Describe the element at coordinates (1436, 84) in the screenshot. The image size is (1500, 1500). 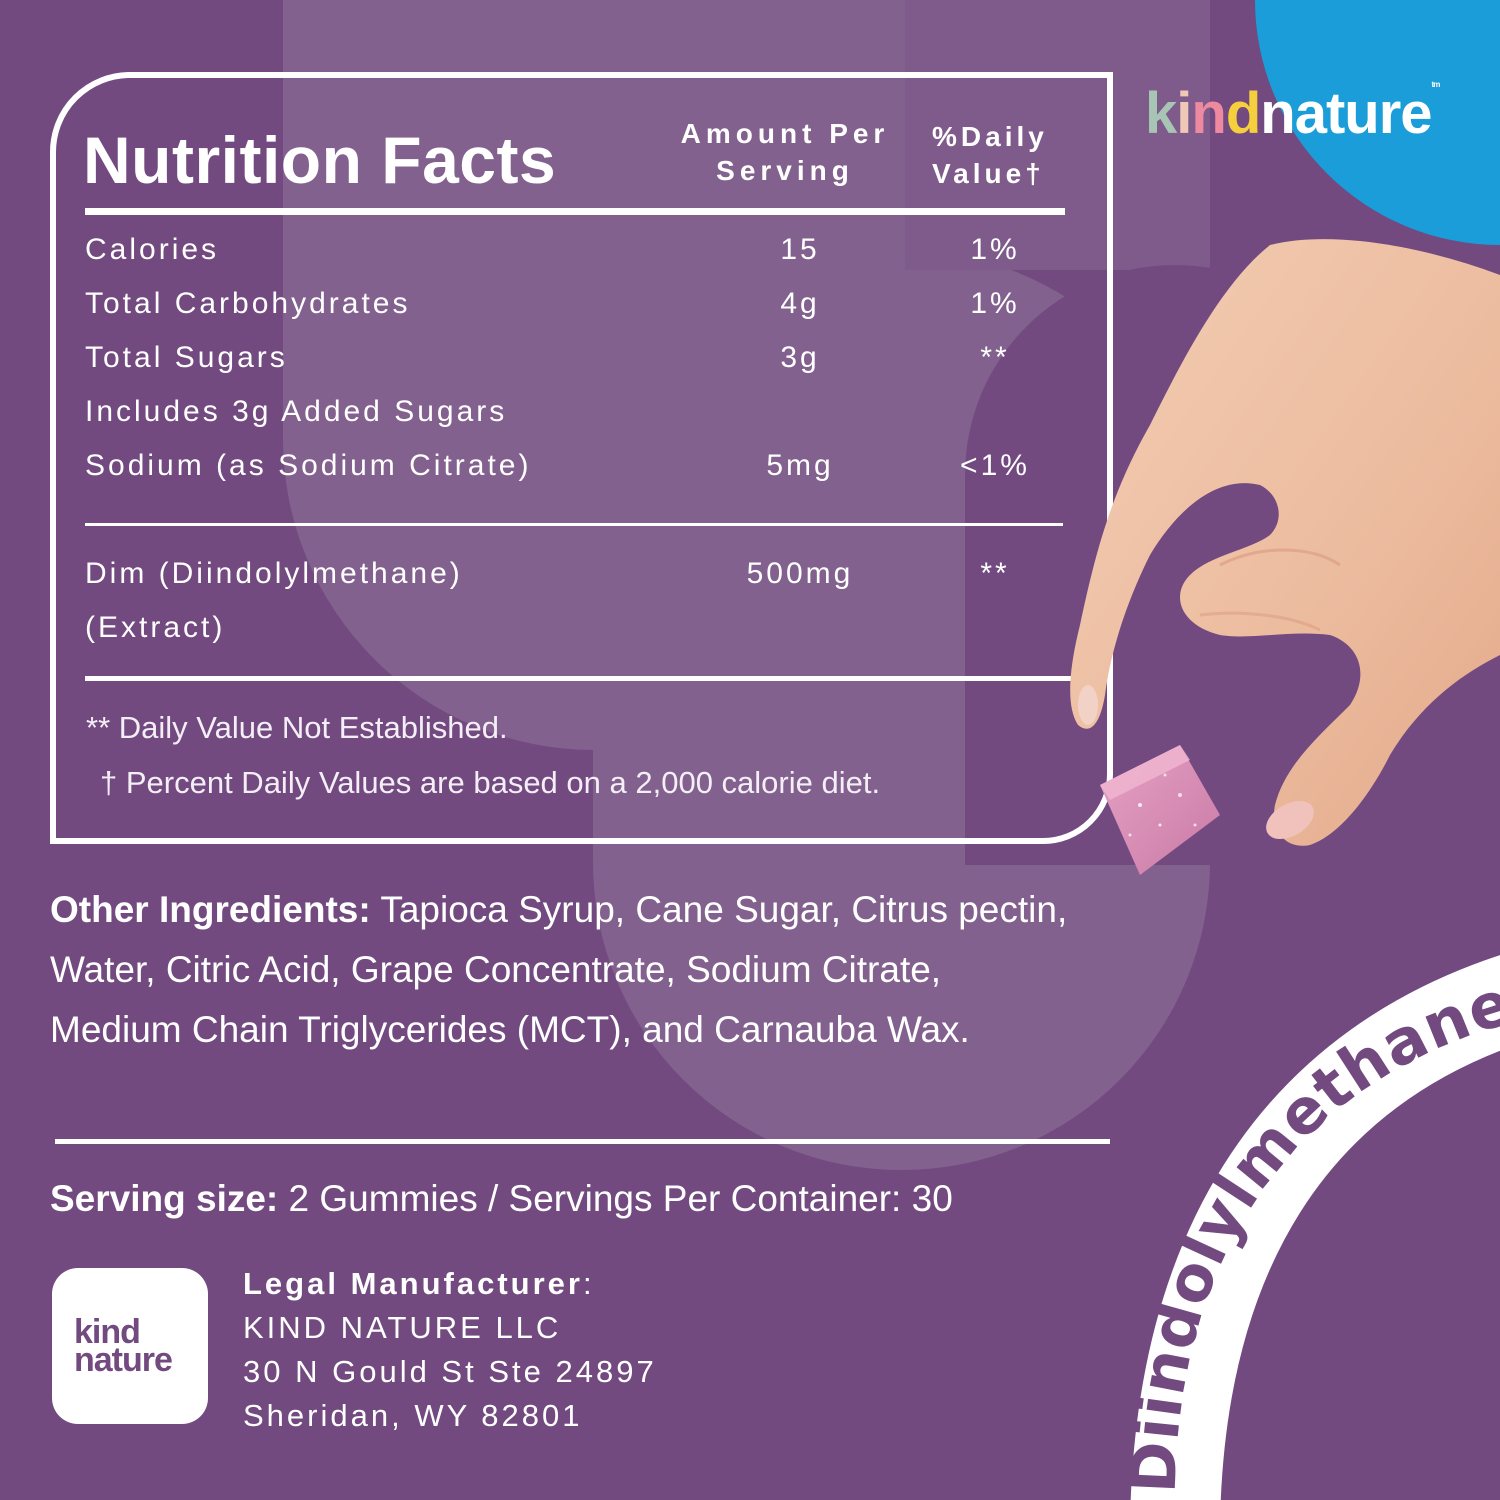
I see `trademark: tm` at that location.